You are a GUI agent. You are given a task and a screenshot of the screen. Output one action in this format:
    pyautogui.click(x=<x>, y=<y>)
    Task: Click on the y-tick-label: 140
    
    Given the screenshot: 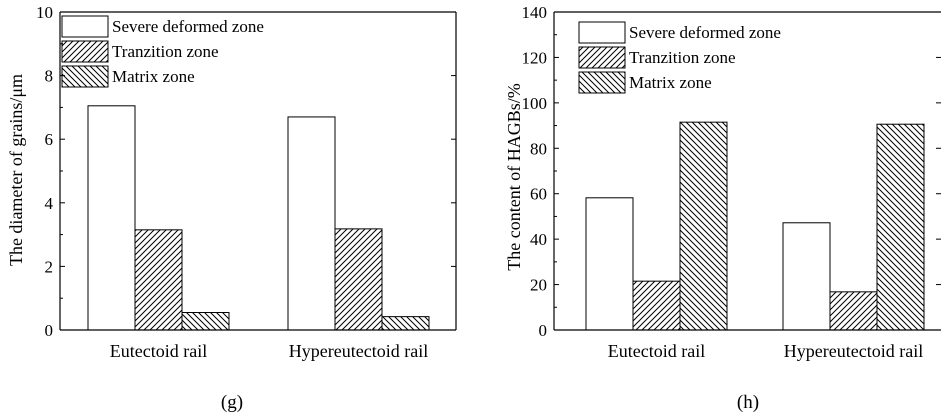 What is the action you would take?
    pyautogui.click(x=535, y=12)
    